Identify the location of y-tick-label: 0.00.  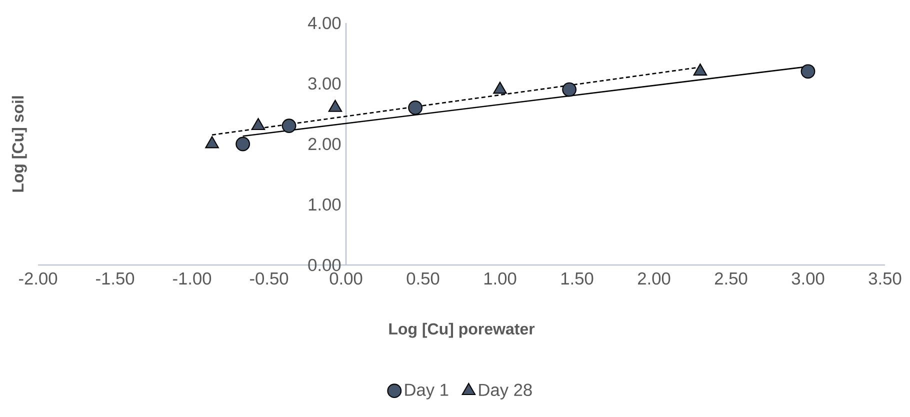
(324, 265).